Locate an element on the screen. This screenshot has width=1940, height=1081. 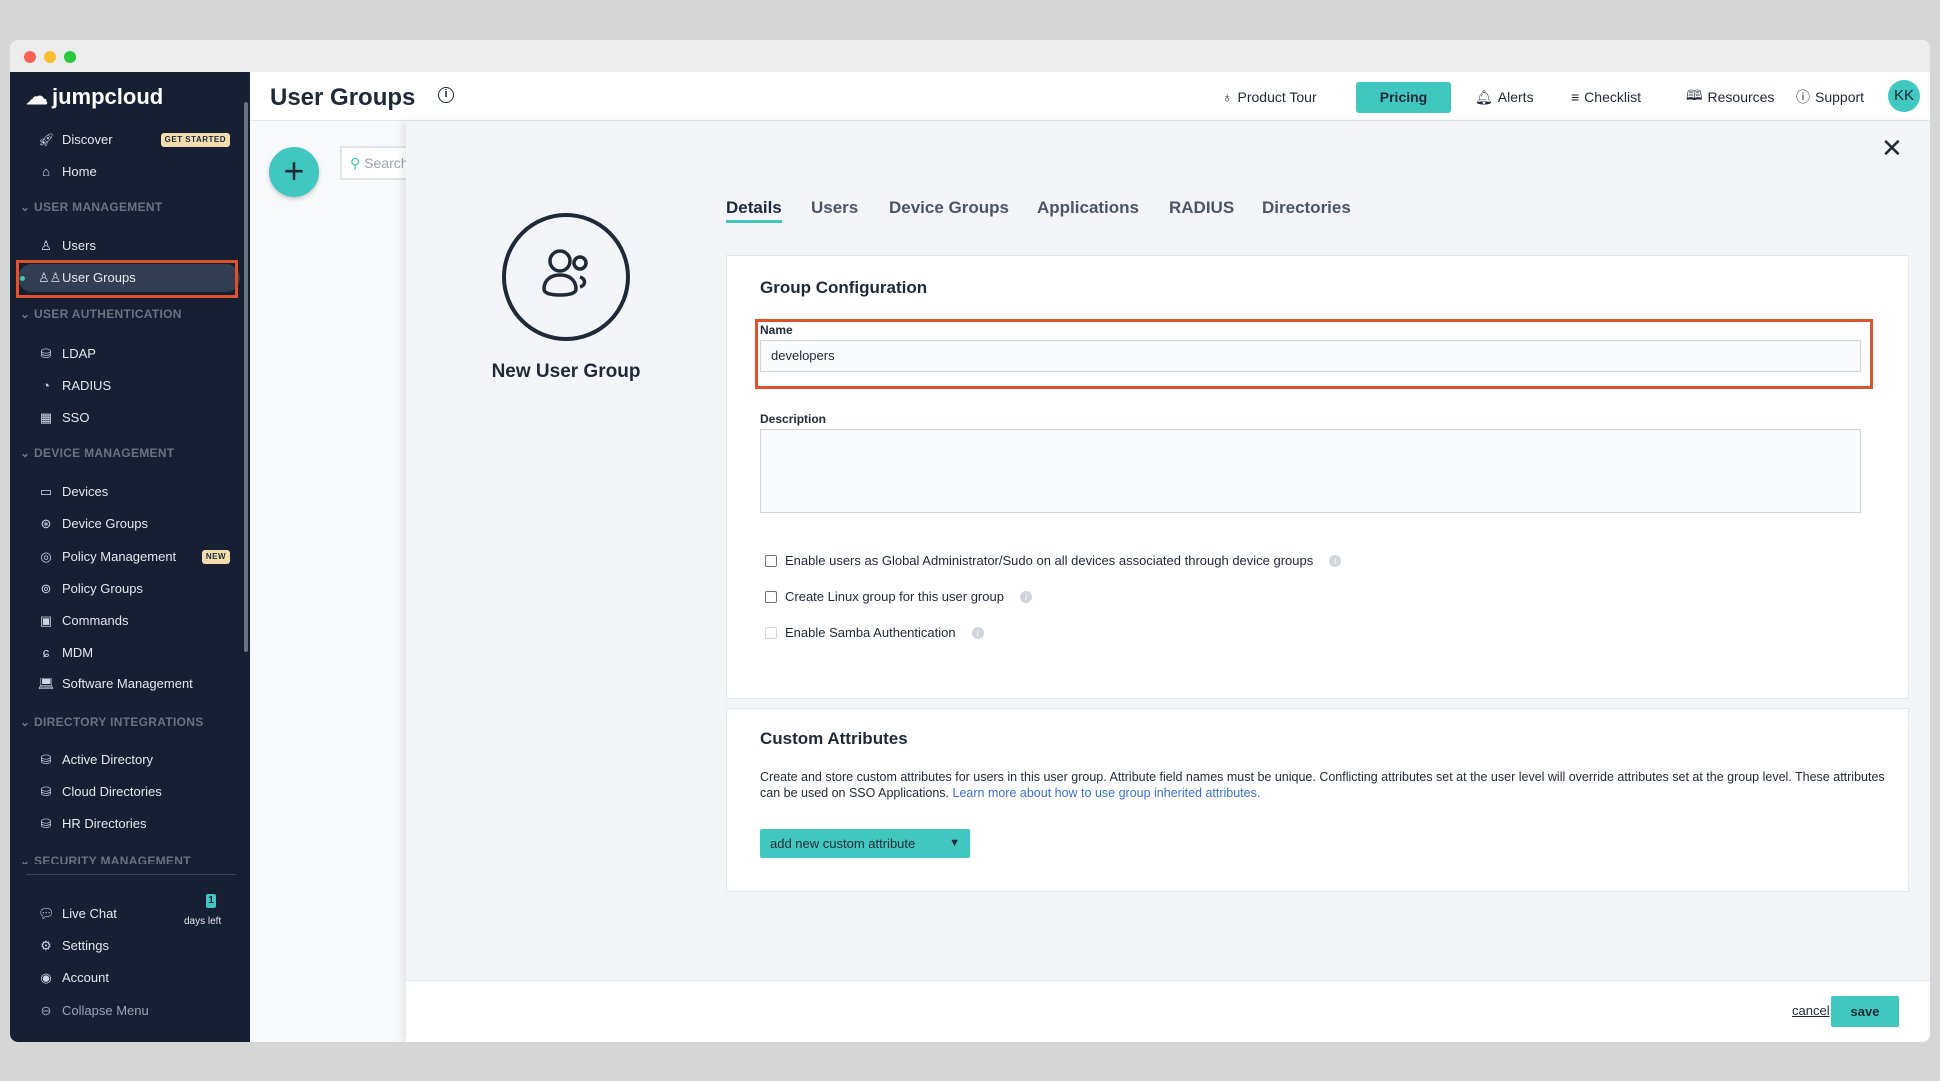
bell-icon: 🔔︎ is located at coordinates (1484, 96).